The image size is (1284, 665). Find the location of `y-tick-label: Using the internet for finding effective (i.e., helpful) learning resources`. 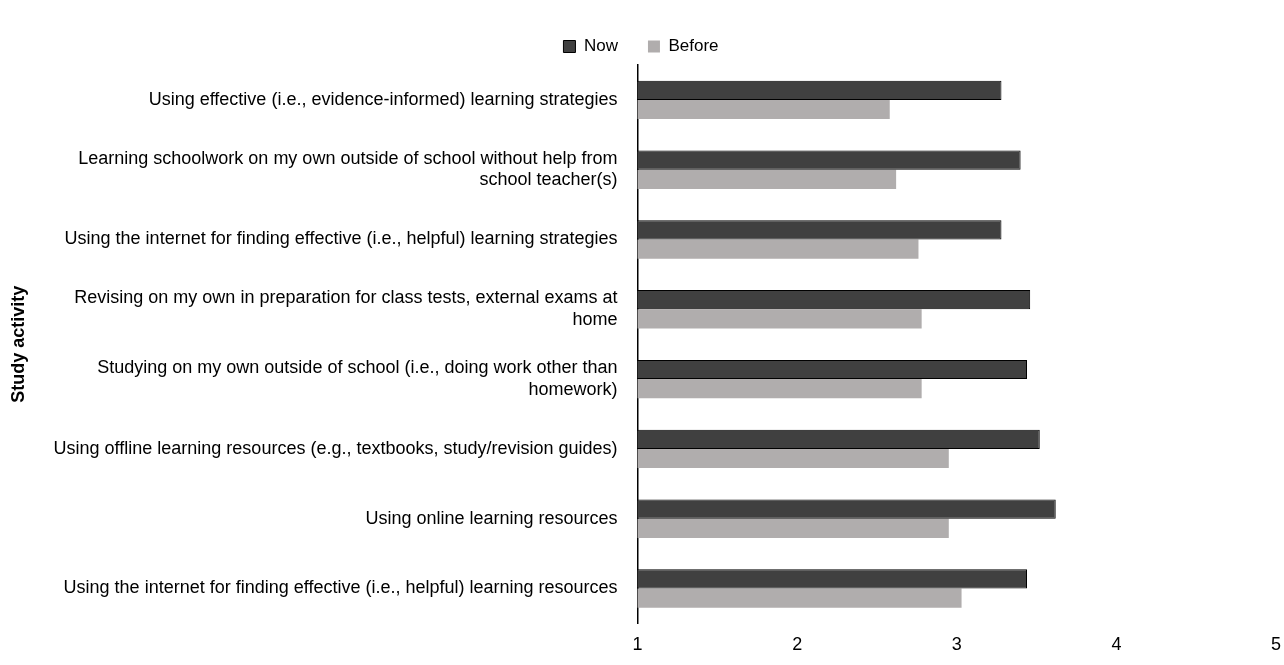

y-tick-label: Using the internet for finding effective (i.e., helpful) learning resources is located at coordinates (340, 587).